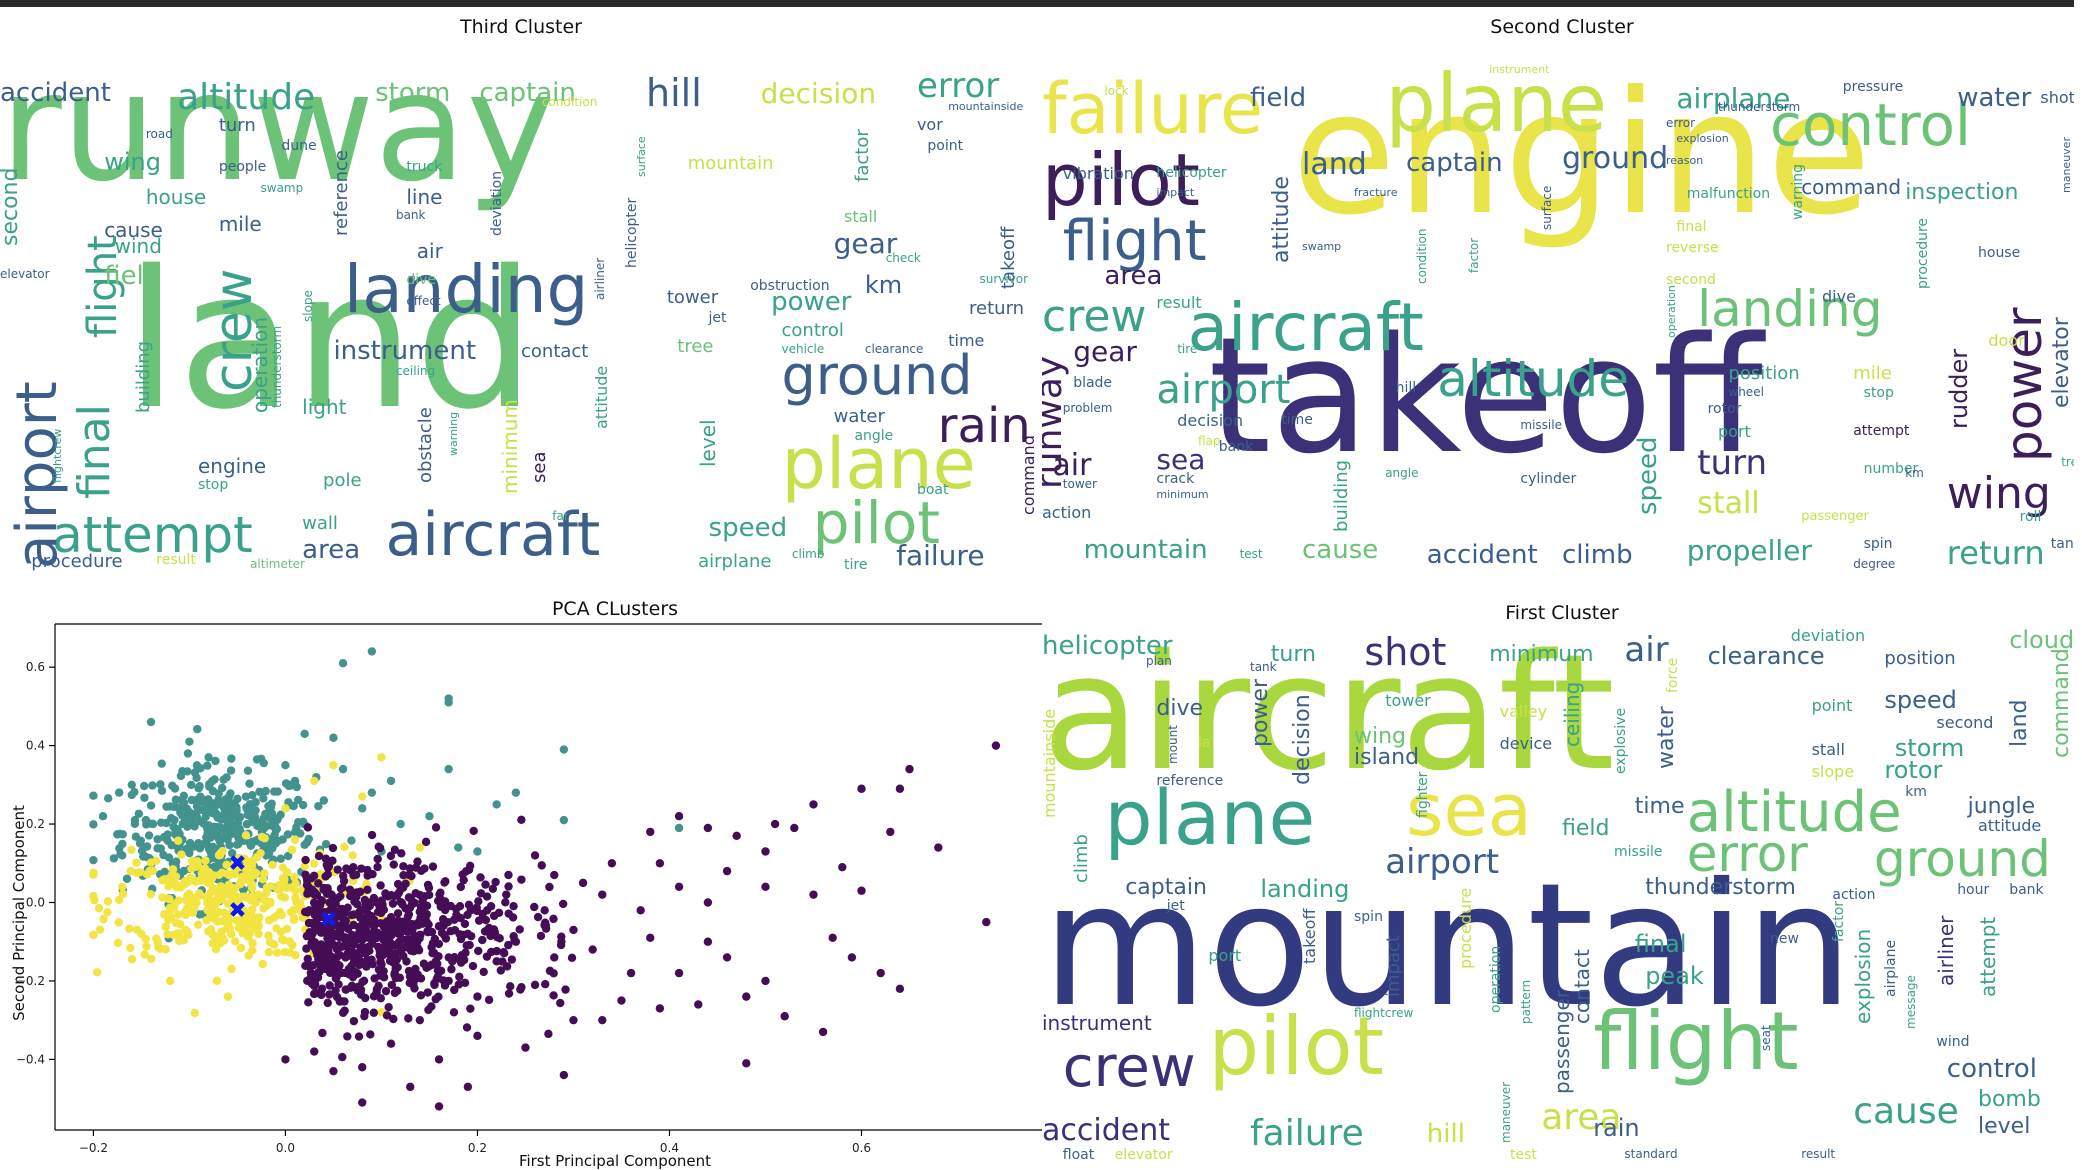 The height and width of the screenshot is (1170, 2082). What do you see at coordinates (1134, 242) in the screenshot?
I see `word-flight: flight` at bounding box center [1134, 242].